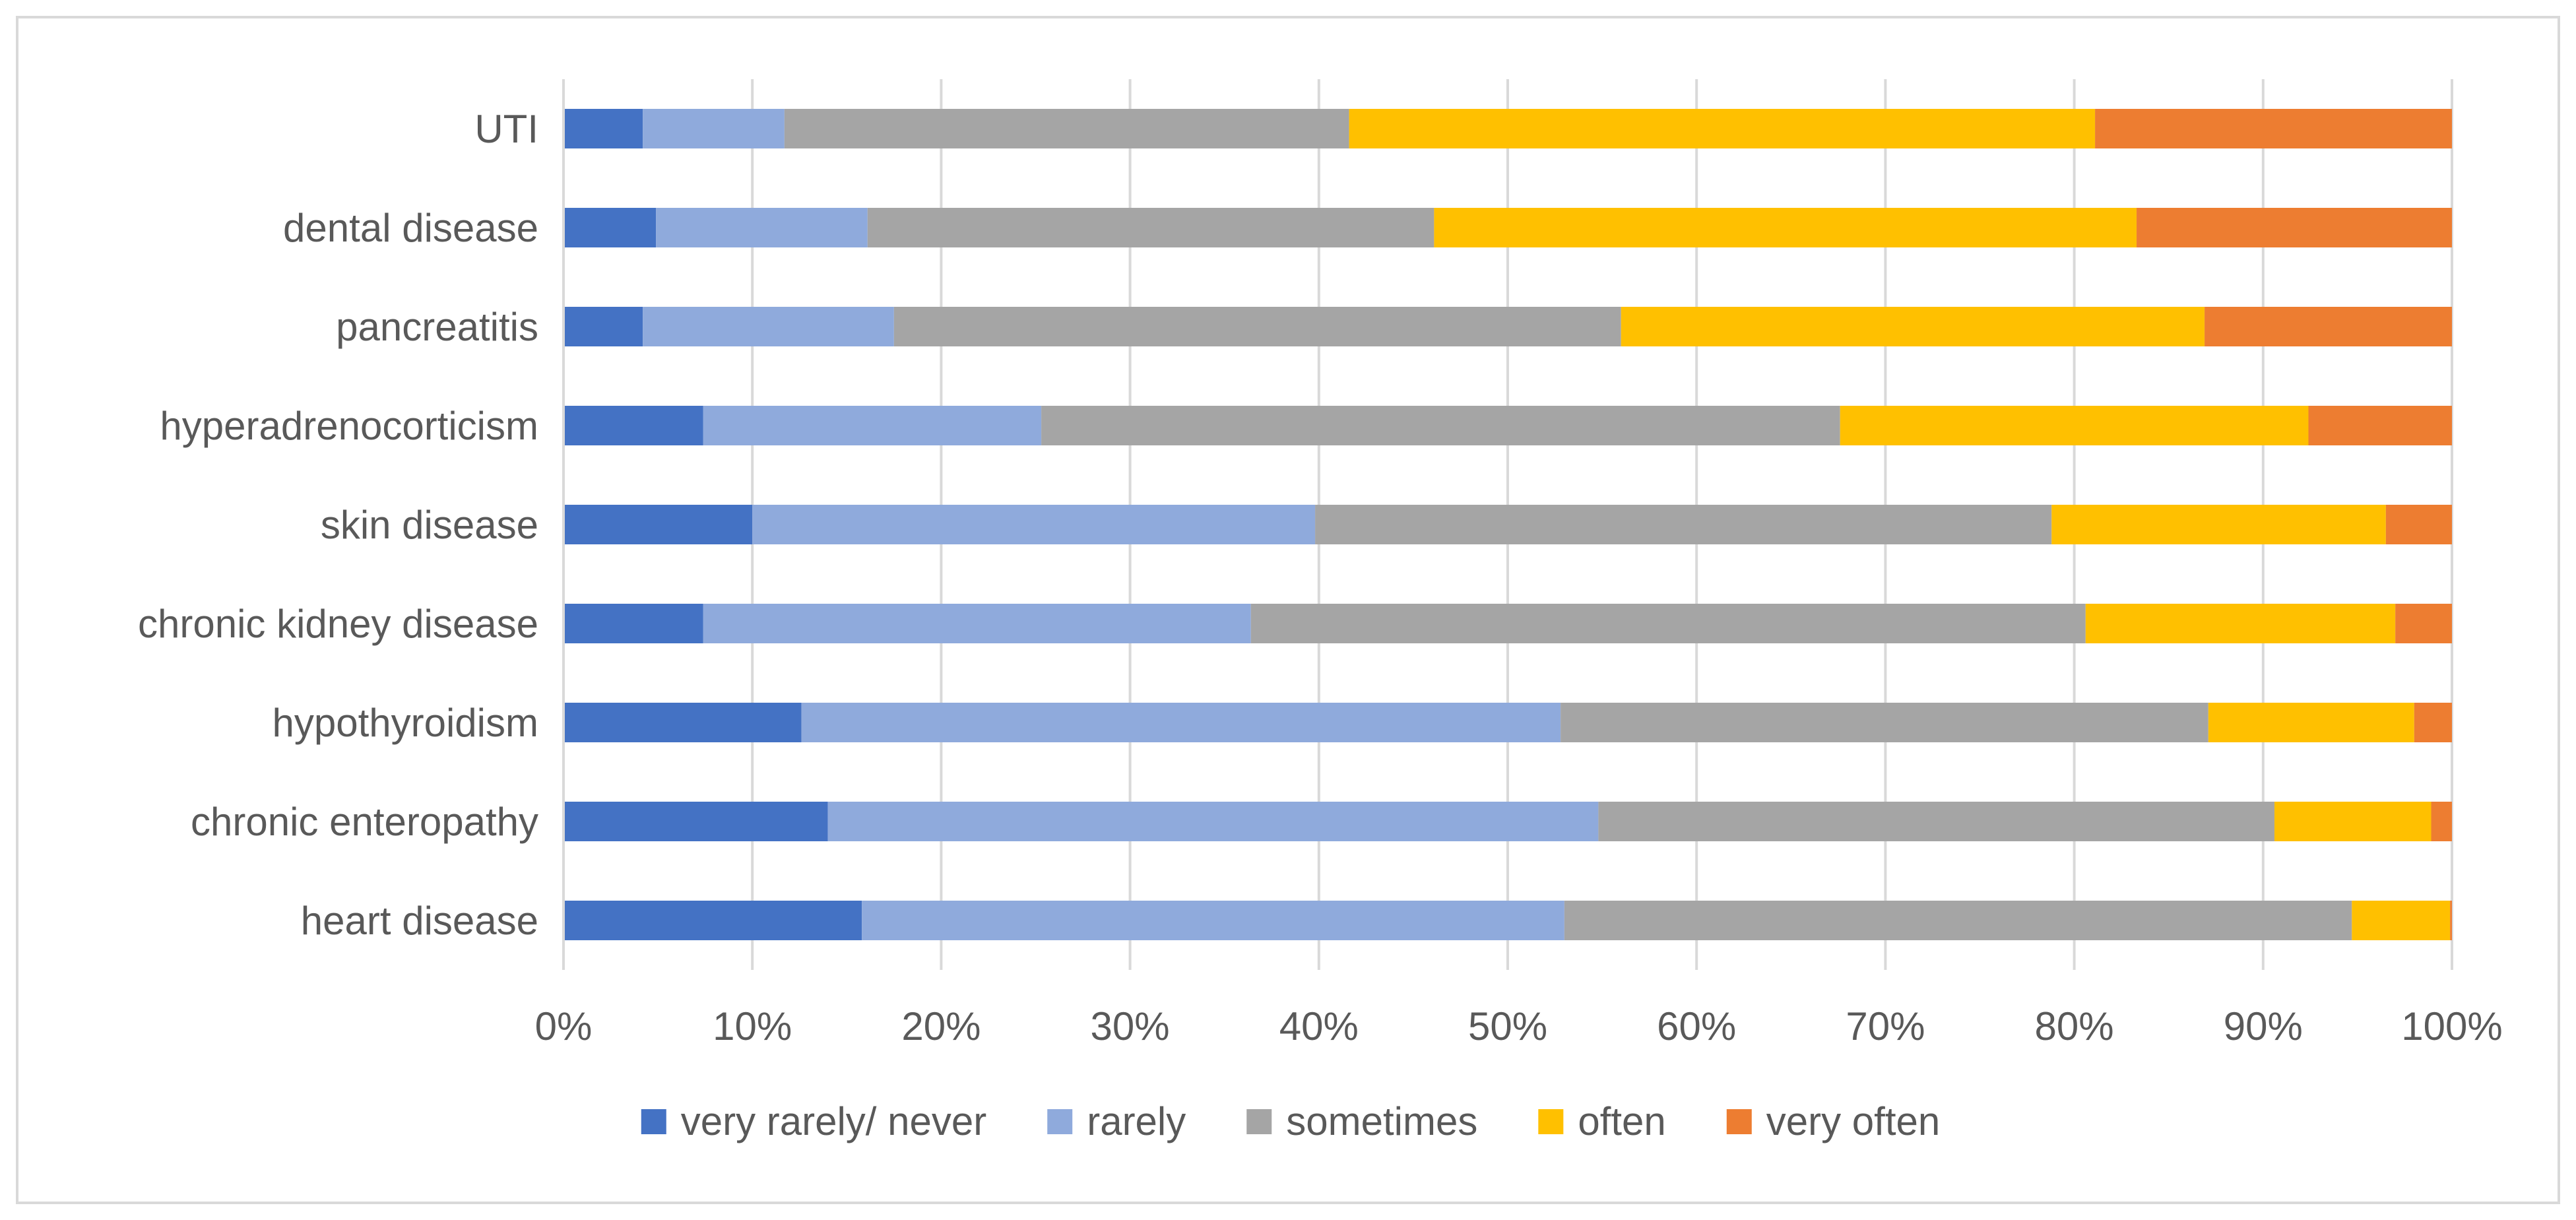 This screenshot has width=2576, height=1220. I want to click on x-tick-label: 30%, so click(1130, 1026).